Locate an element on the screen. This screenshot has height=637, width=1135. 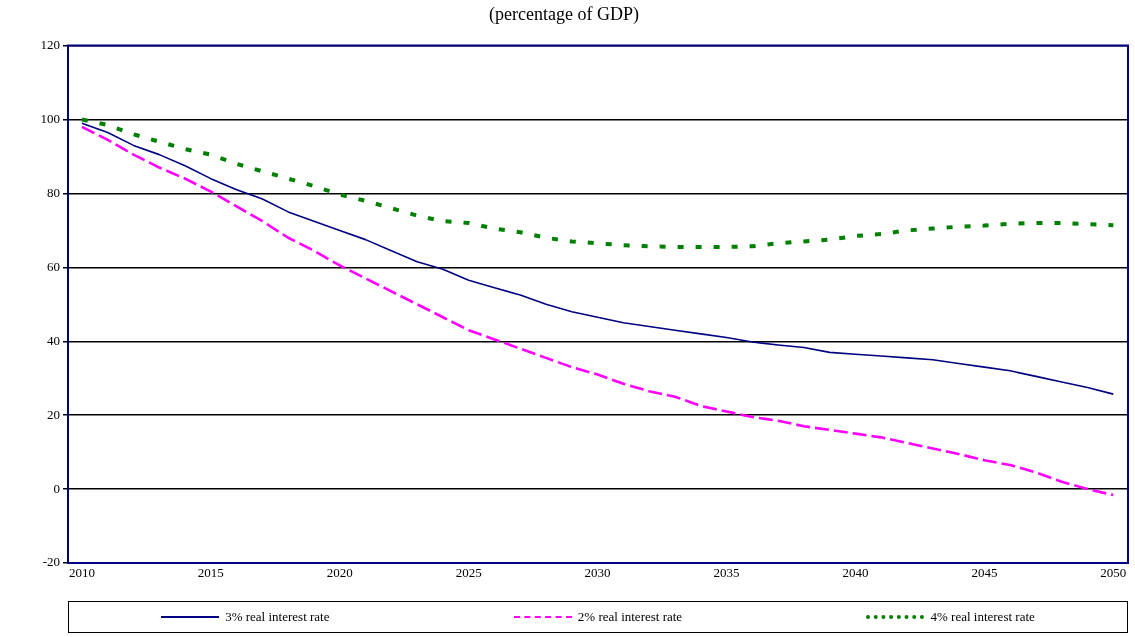
x-tick-label: 2025 is located at coordinates (468, 573).